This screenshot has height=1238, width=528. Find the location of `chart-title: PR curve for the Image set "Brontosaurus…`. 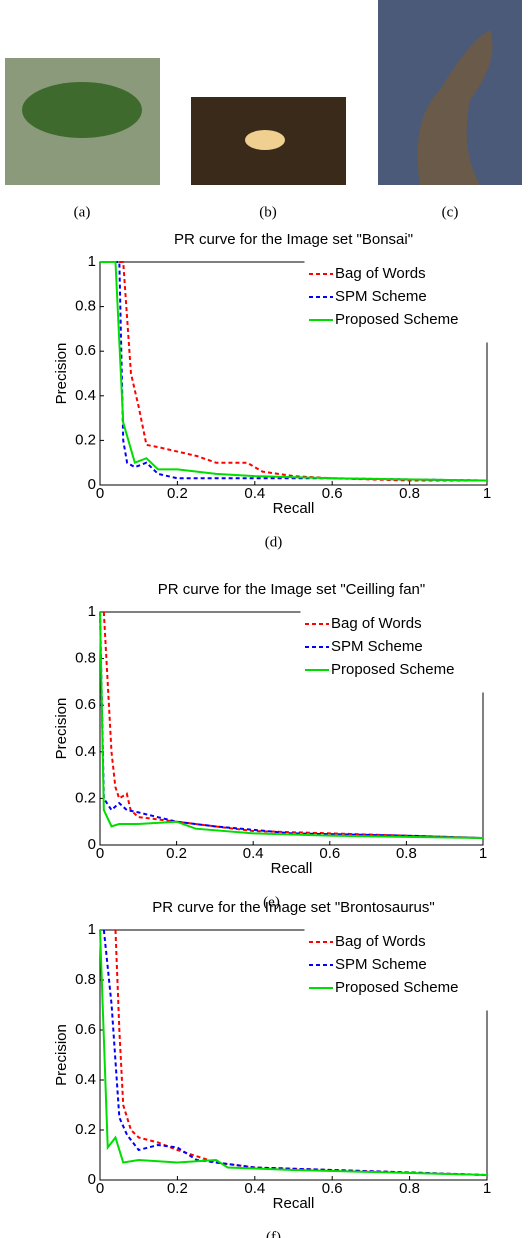

chart-title: PR curve for the Image set "Brontosaurus… is located at coordinates (293, 907).